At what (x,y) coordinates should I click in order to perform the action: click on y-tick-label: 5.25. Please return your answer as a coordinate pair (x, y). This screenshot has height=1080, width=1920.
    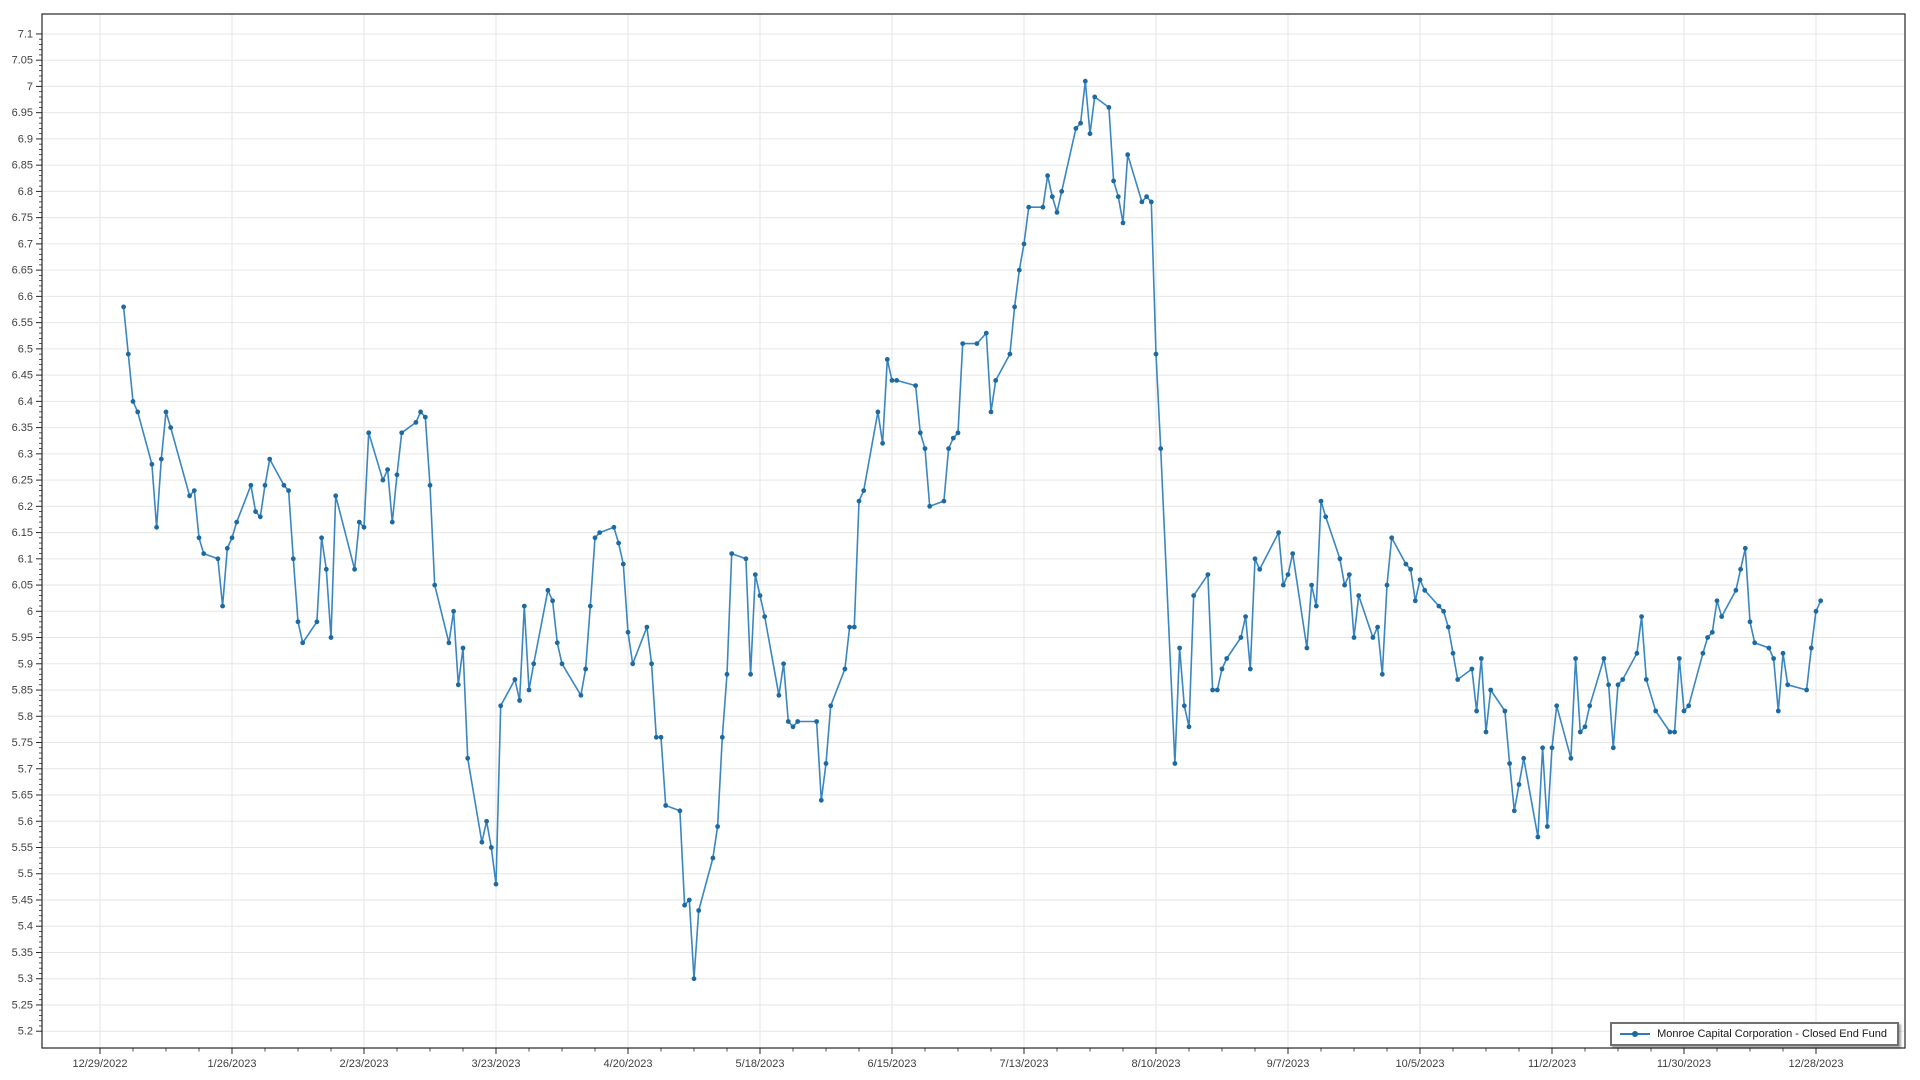
    Looking at the image, I should click on (22, 1005).